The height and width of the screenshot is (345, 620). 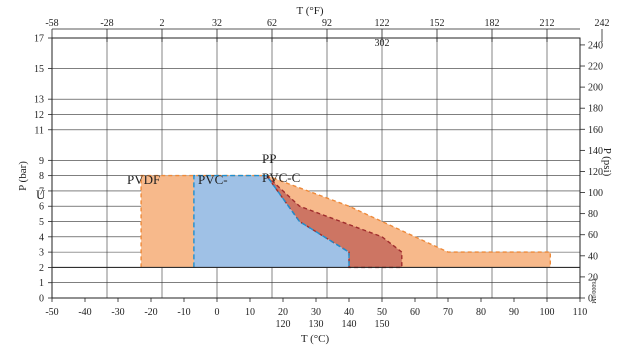 What do you see at coordinates (382, 312) in the screenshot?
I see `x-tick-label: 50` at bounding box center [382, 312].